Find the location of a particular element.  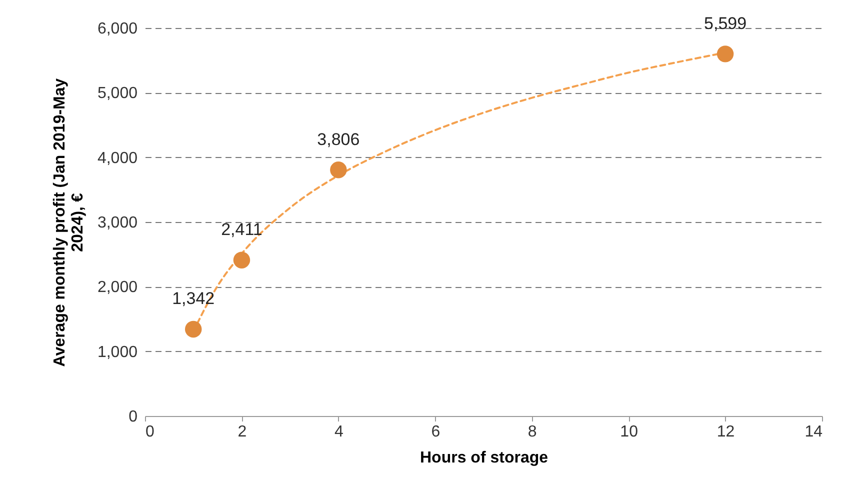

x-tick-label: 14 is located at coordinates (813, 432).